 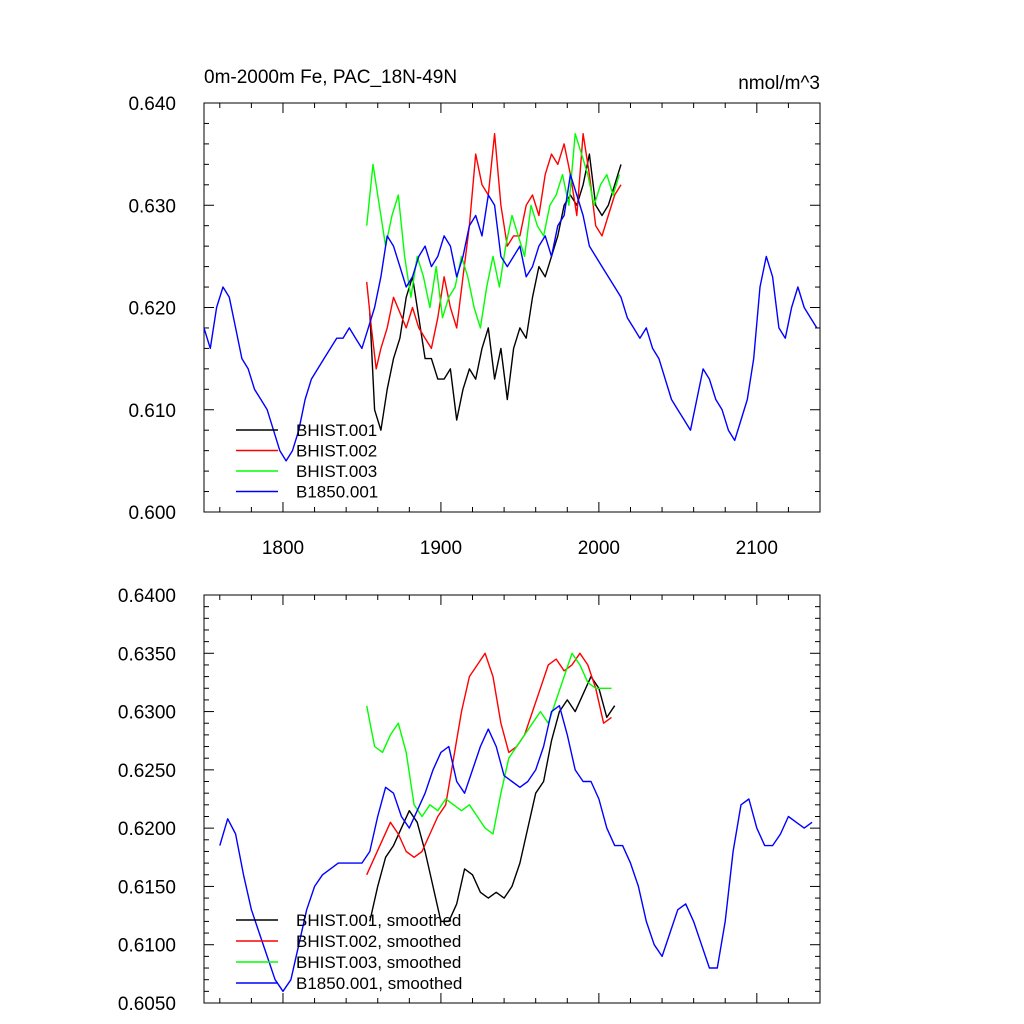 What do you see at coordinates (147, 713) in the screenshot?
I see `bottom-y-tick-label: 0.6300` at bounding box center [147, 713].